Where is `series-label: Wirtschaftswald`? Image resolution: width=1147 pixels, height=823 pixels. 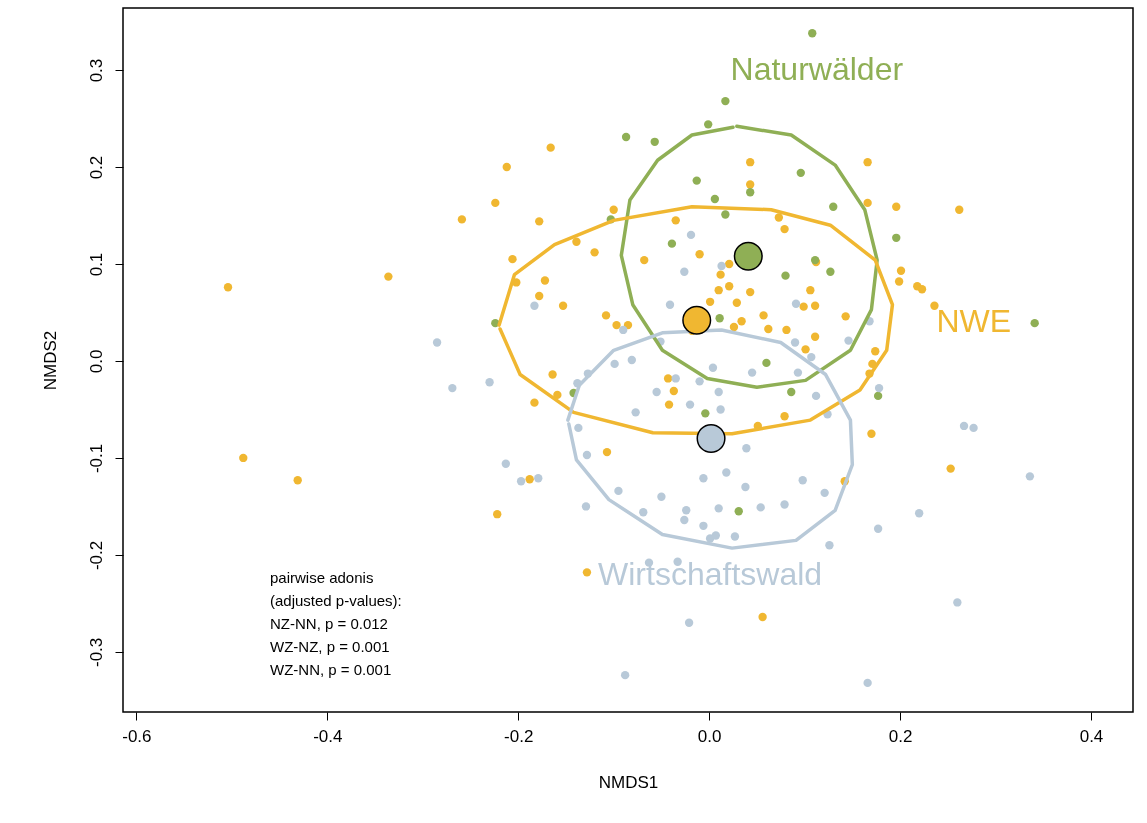 series-label: Wirtschaftswald is located at coordinates (710, 574).